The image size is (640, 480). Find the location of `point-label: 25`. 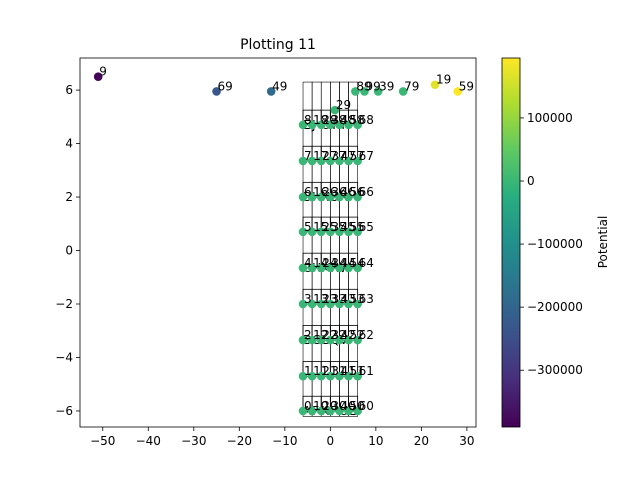

point-label: 25 is located at coordinates (329, 227).